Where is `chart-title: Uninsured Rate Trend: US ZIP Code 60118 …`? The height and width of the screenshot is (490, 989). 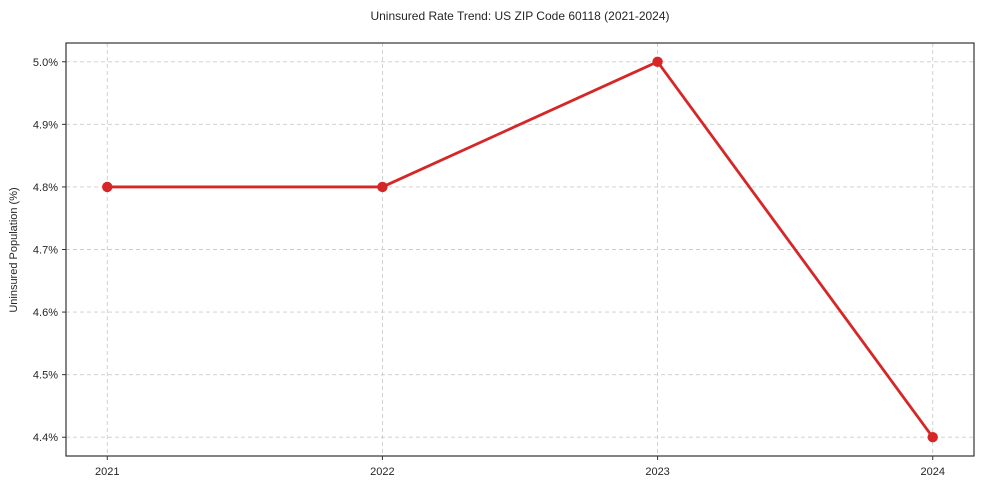
chart-title: Uninsured Rate Trend: US ZIP Code 60118 … is located at coordinates (520, 16).